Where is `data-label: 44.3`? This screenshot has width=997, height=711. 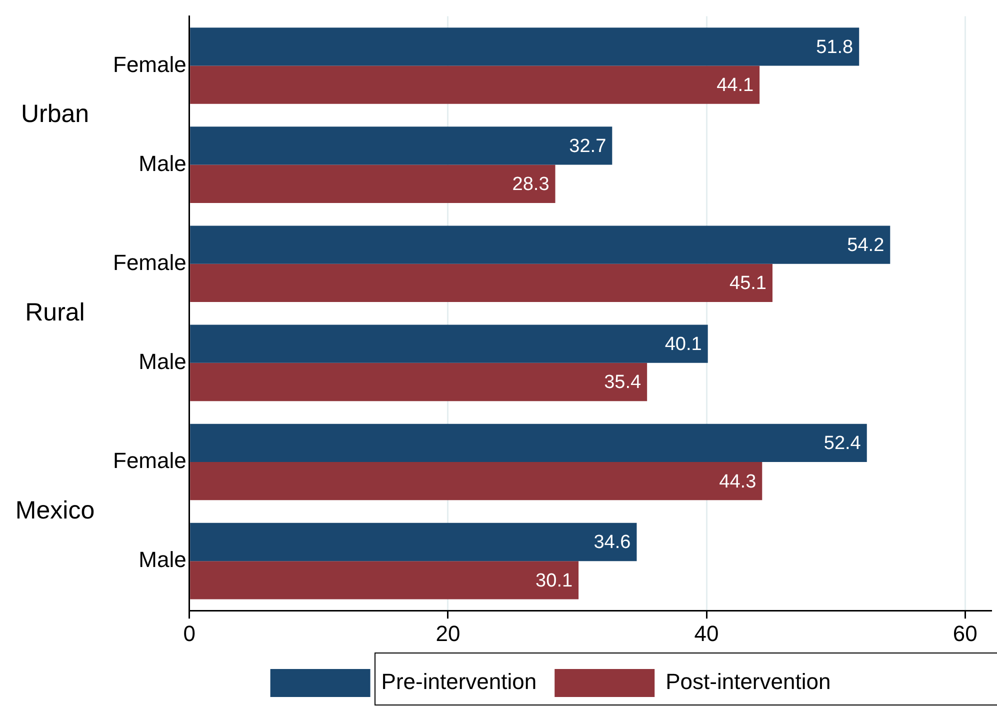 data-label: 44.3 is located at coordinates (737, 481).